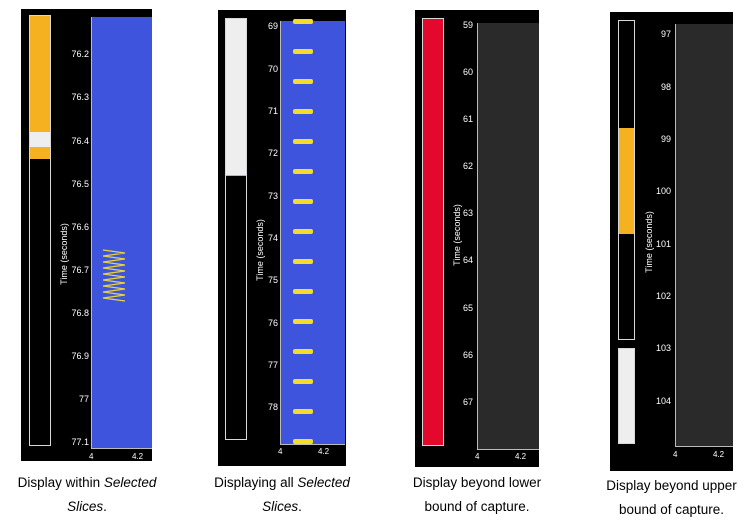 The height and width of the screenshot is (526, 753). Describe the element at coordinates (272, 407) in the screenshot. I see `y-tick: 78` at that location.